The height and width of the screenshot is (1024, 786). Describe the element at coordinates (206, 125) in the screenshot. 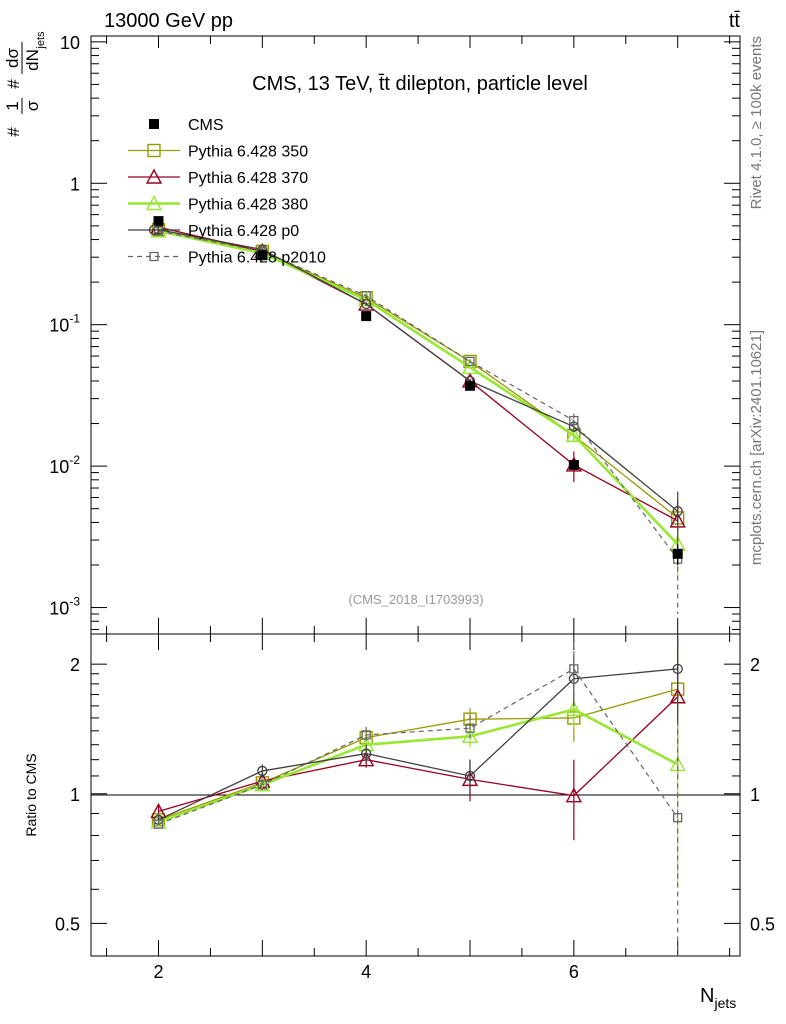

I see `legend-label-cms: CMS` at that location.